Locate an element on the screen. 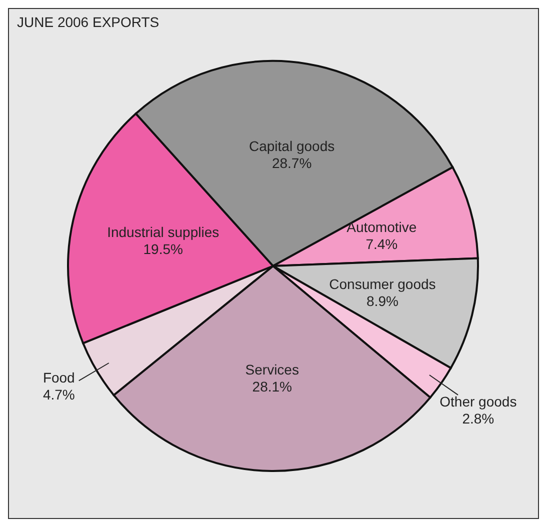  slice-label: Food is located at coordinates (58, 378).